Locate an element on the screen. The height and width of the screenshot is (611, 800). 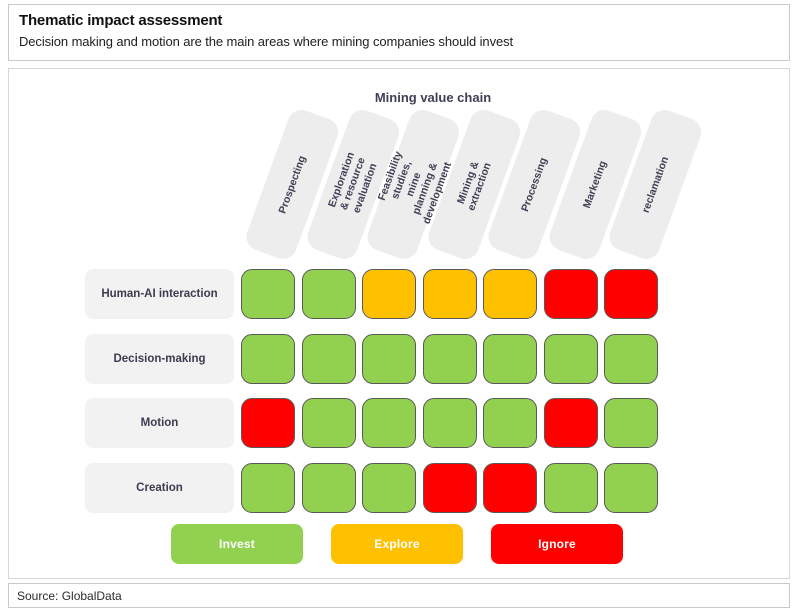
row-label-0: Human-AI interaction is located at coordinates (159, 294).